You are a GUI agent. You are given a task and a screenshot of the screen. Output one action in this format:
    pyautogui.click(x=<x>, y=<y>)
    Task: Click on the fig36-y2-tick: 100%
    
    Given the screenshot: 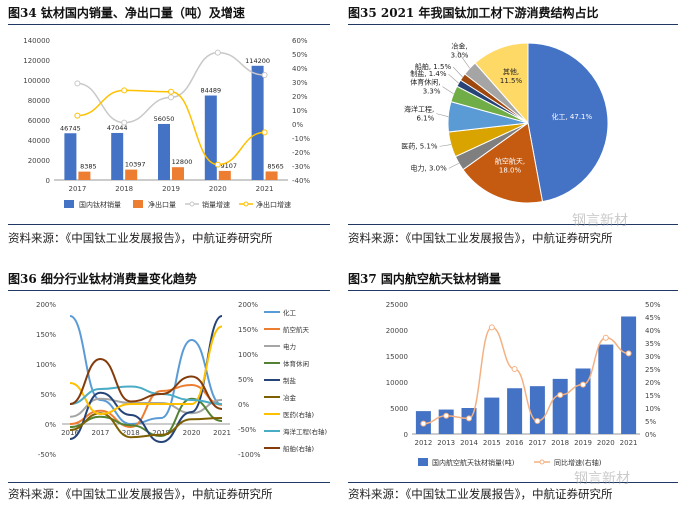 What is the action you would take?
    pyautogui.click(x=248, y=355)
    